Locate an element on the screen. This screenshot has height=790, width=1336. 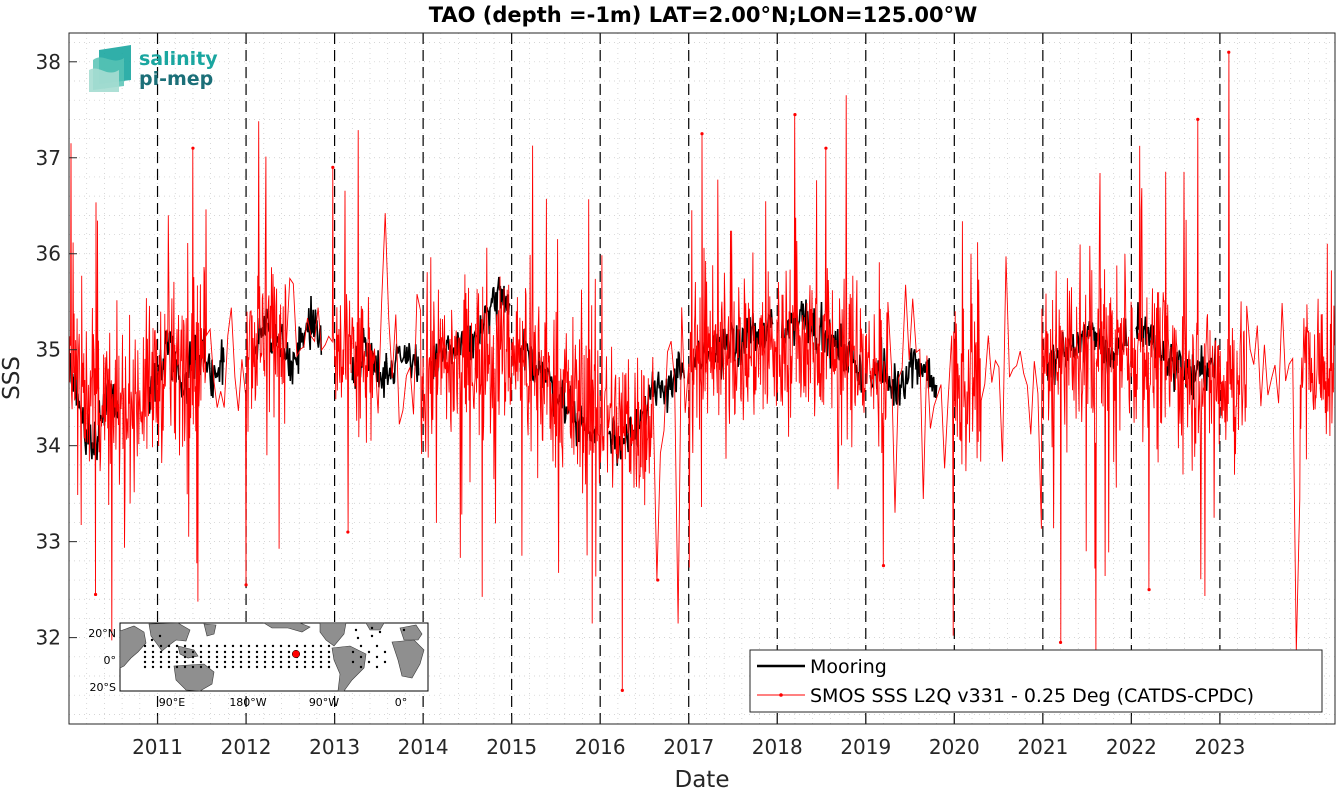
legend-marker-smos is located at coordinates (781, 695).